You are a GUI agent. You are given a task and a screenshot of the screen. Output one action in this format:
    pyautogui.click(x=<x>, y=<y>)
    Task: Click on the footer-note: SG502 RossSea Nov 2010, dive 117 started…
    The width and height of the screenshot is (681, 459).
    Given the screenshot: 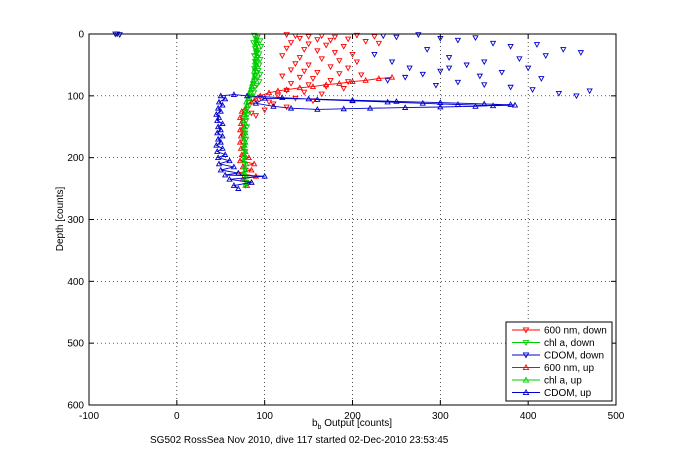 What is the action you would take?
    pyautogui.click(x=299, y=440)
    